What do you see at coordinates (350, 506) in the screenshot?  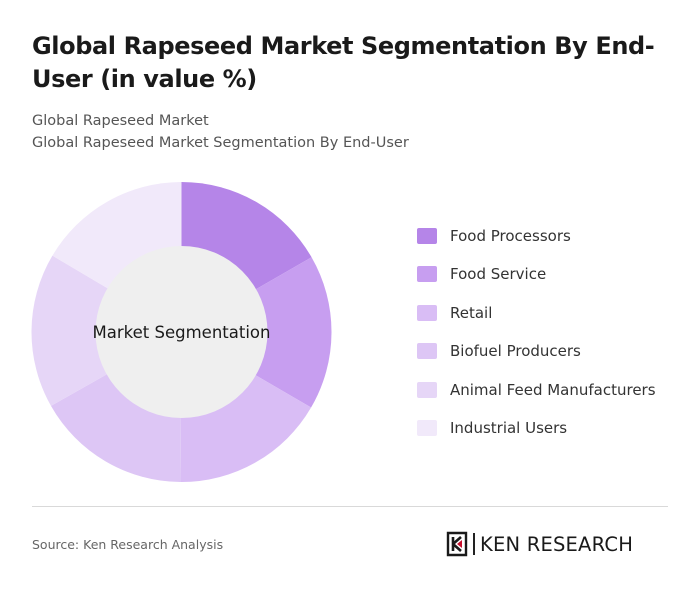 I see `footer-divider` at bounding box center [350, 506].